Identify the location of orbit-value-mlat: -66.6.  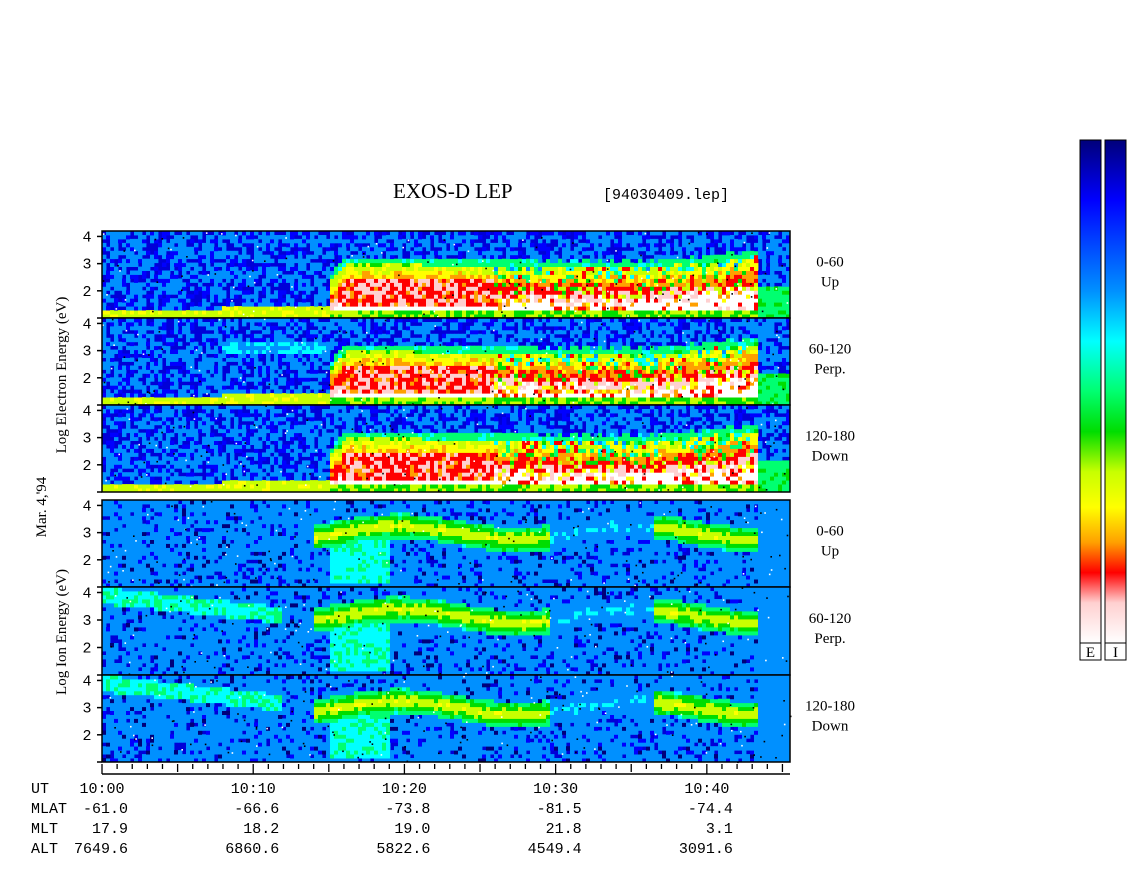
(256, 809).